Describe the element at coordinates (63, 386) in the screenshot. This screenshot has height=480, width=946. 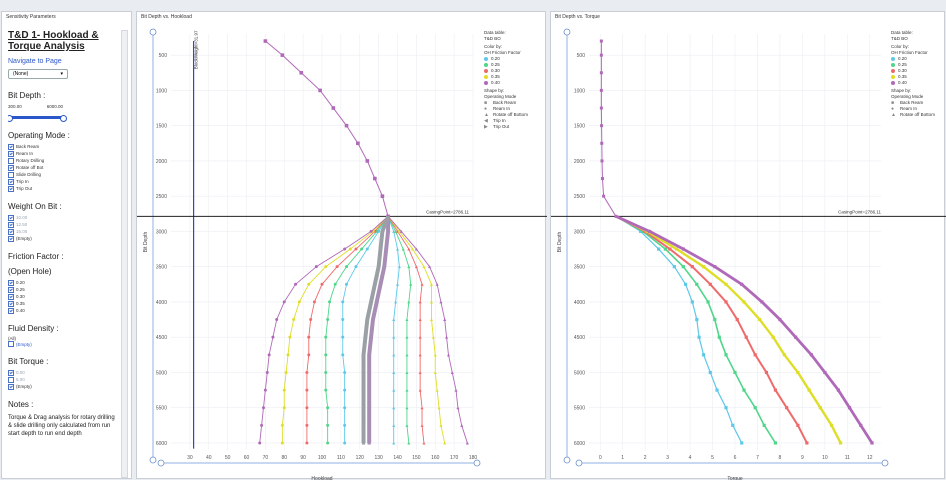
I see `bit-torque-checkbox: (Empty)` at that location.